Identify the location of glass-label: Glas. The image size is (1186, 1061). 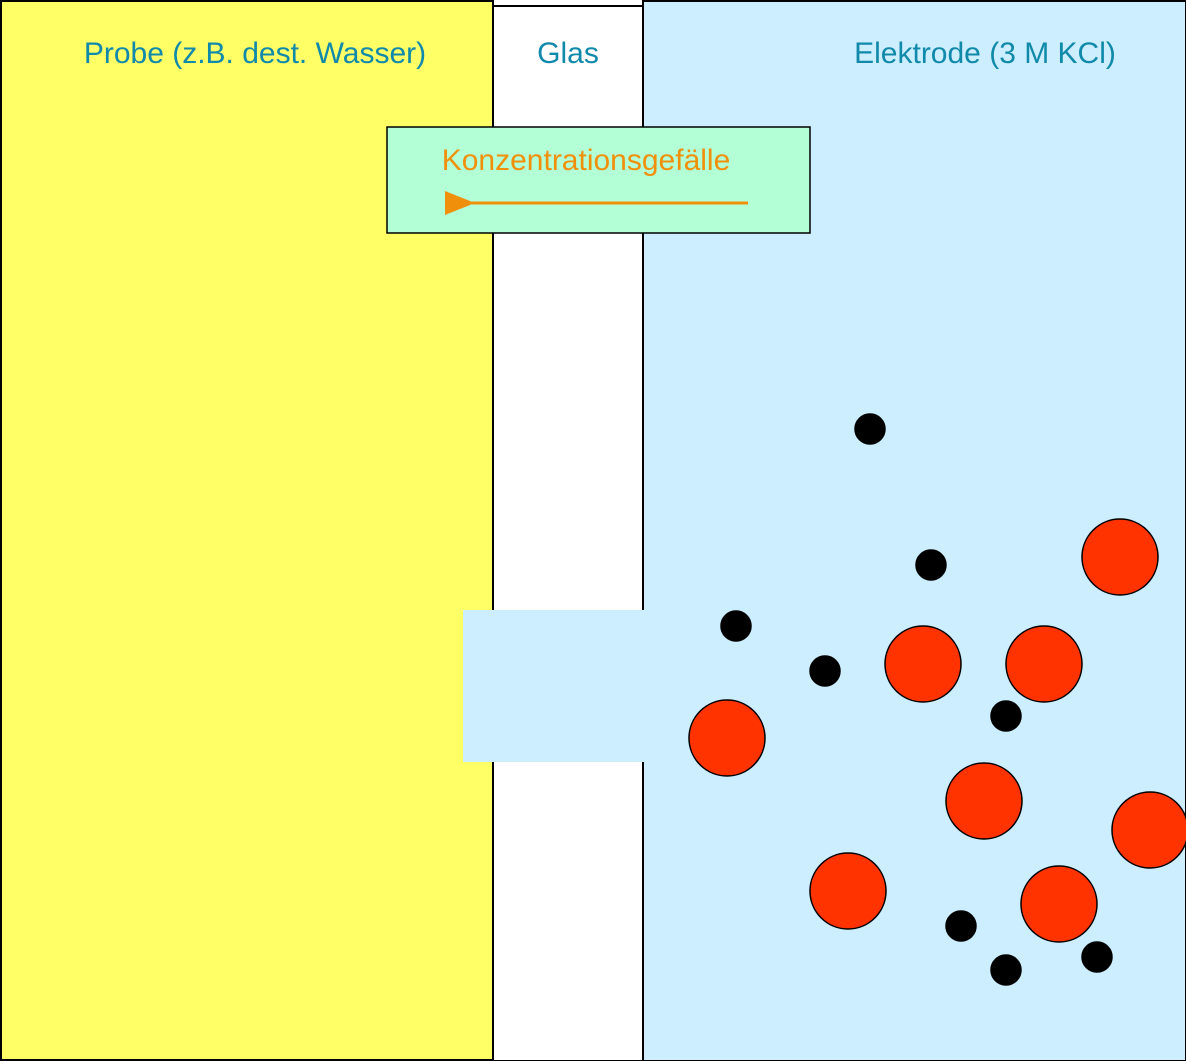
(568, 53).